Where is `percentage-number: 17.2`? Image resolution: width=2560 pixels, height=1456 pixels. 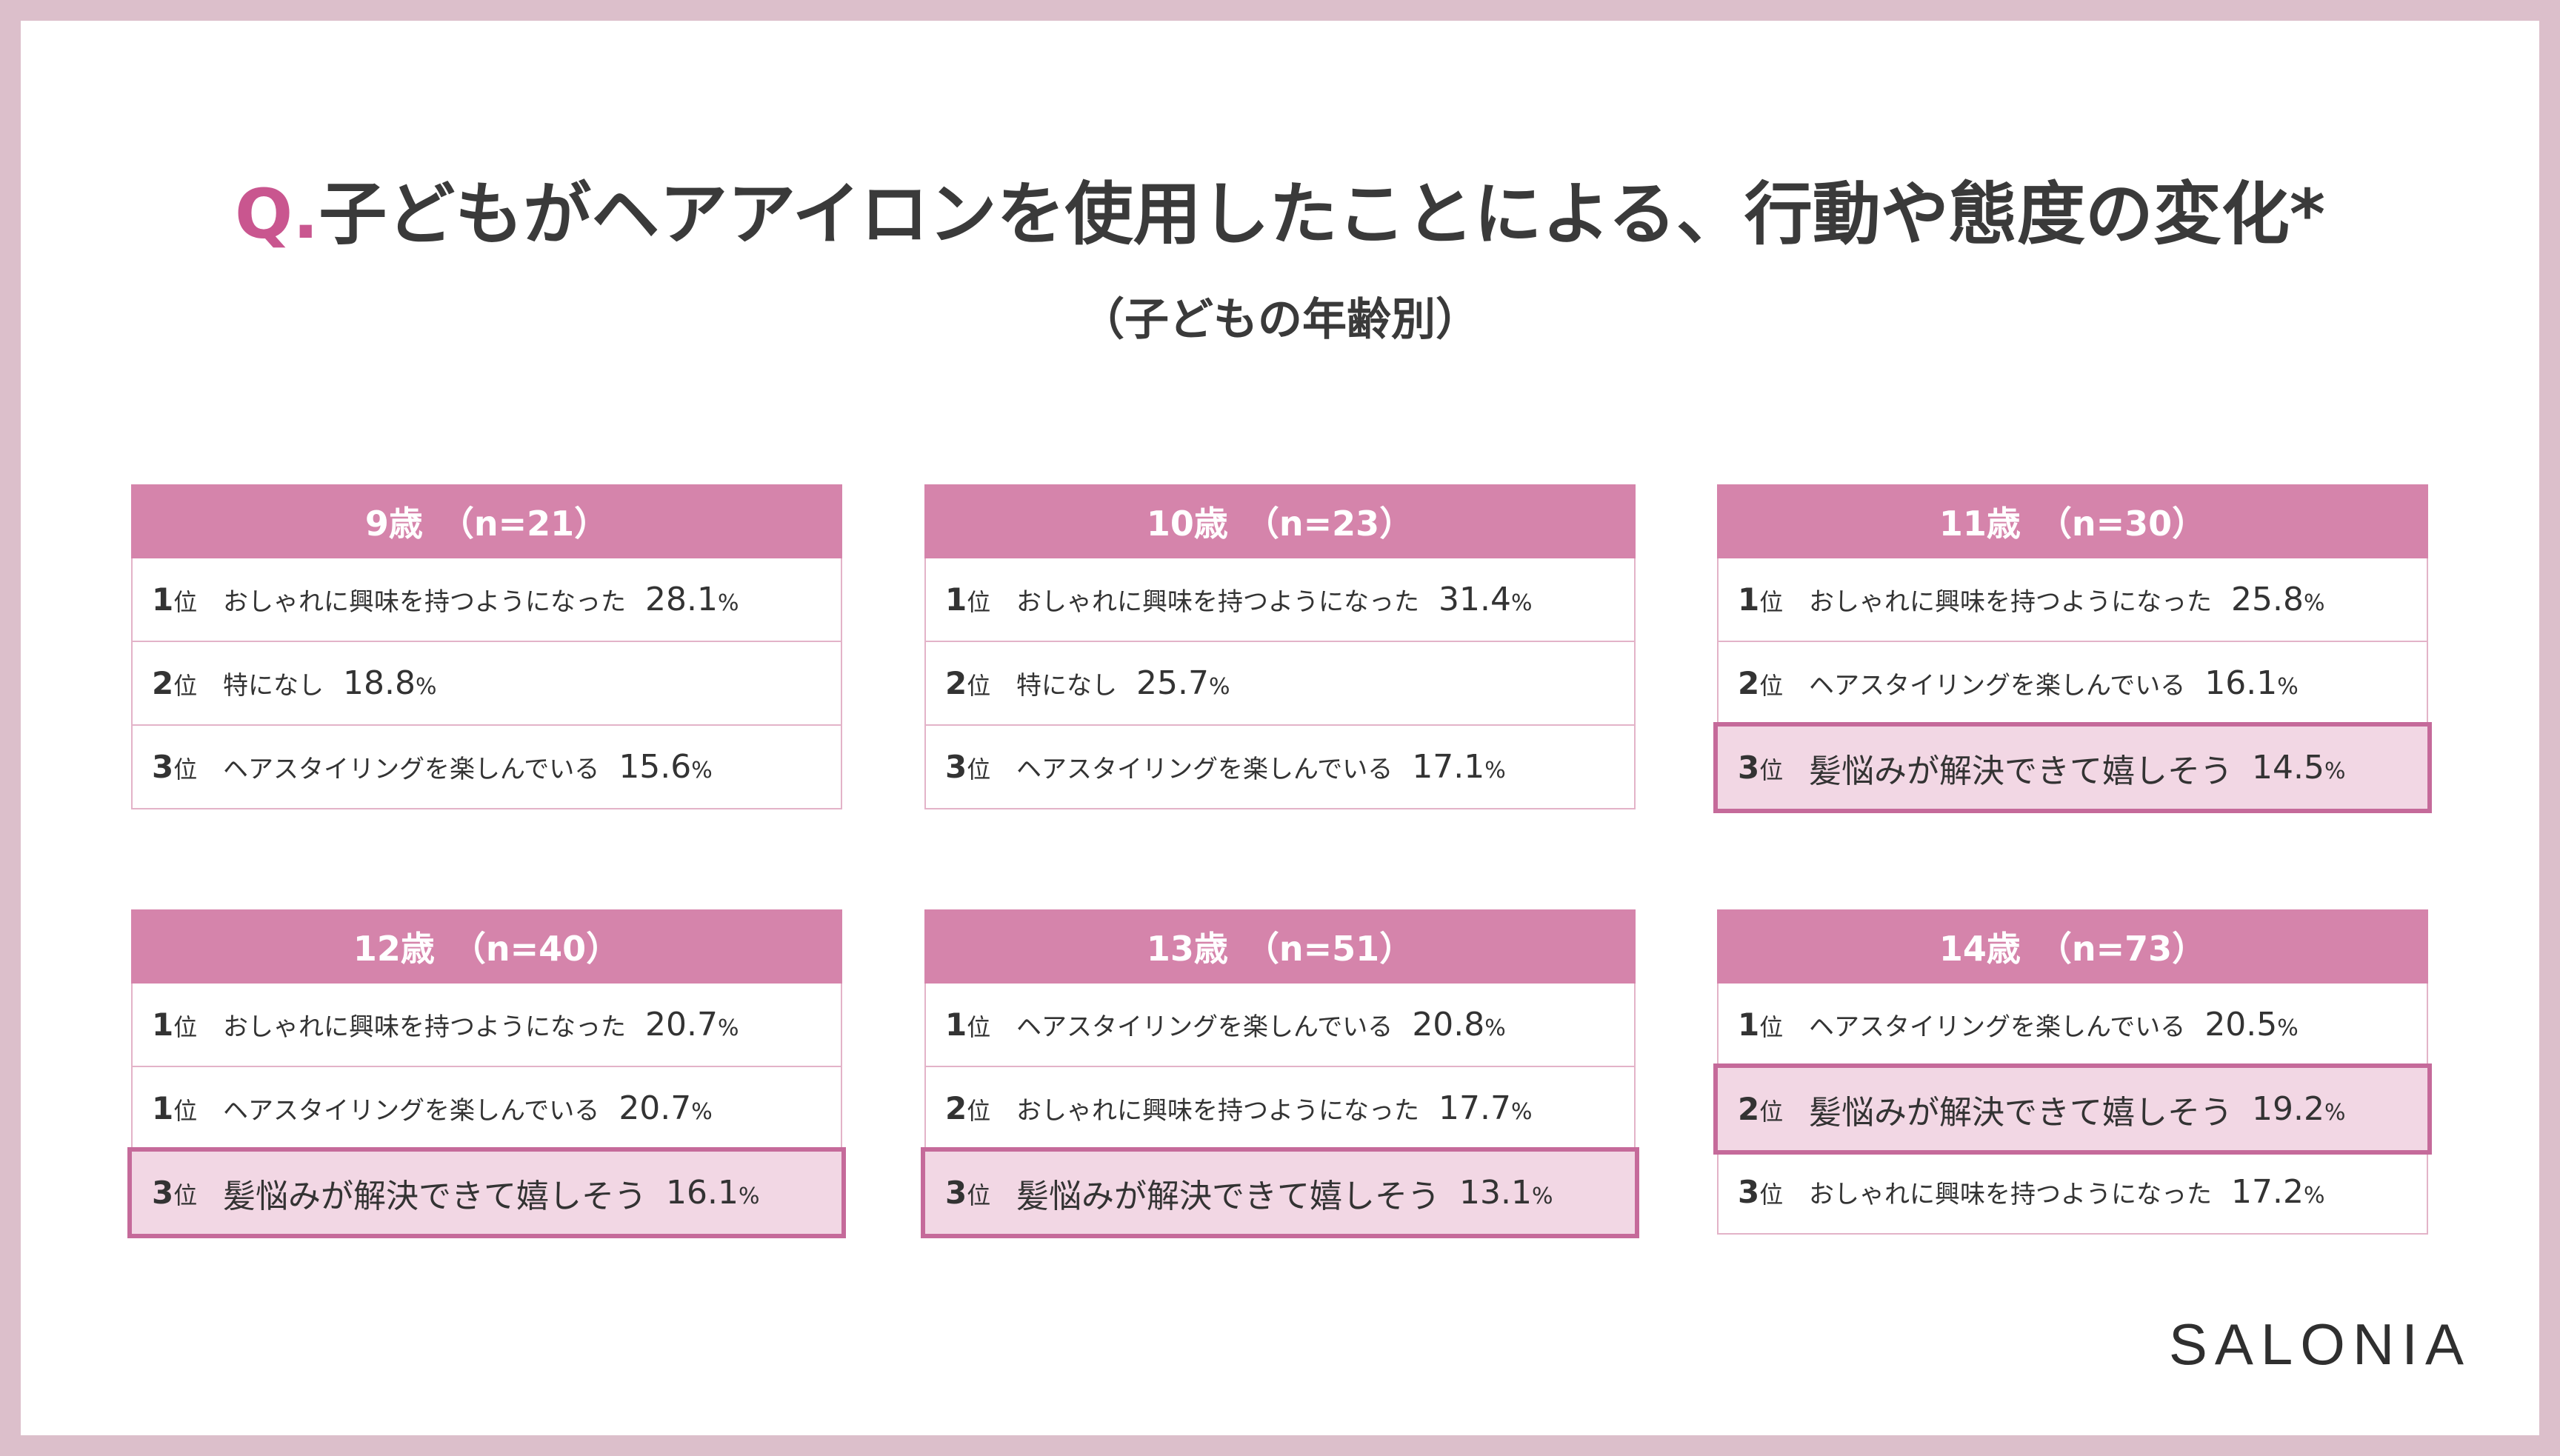 percentage-number: 17.2 is located at coordinates (2267, 1192).